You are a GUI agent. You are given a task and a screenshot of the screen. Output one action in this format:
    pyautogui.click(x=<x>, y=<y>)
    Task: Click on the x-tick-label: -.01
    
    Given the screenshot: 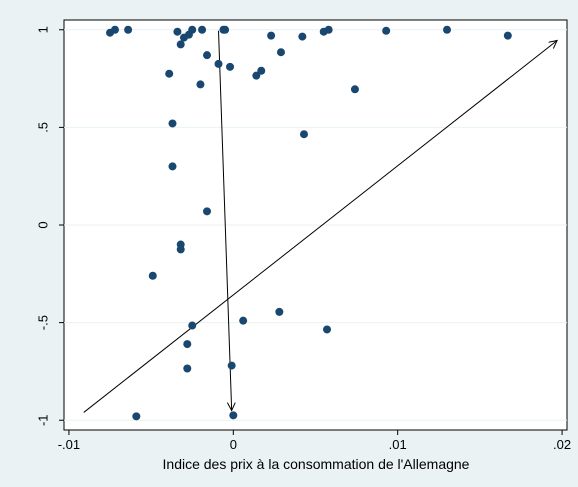 What is the action you would take?
    pyautogui.click(x=69, y=444)
    